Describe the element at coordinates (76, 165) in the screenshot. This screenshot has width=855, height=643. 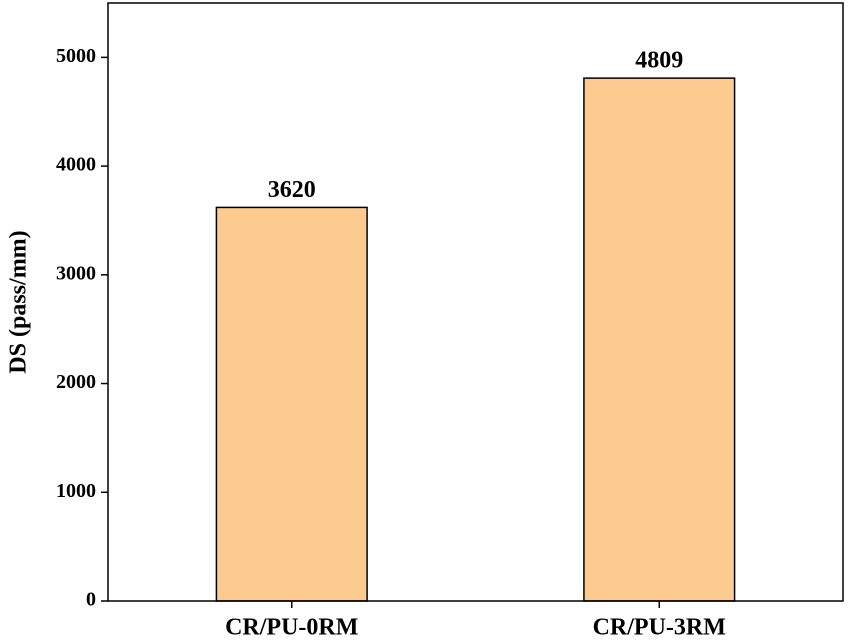
I see `y-tick-label: 4000` at that location.